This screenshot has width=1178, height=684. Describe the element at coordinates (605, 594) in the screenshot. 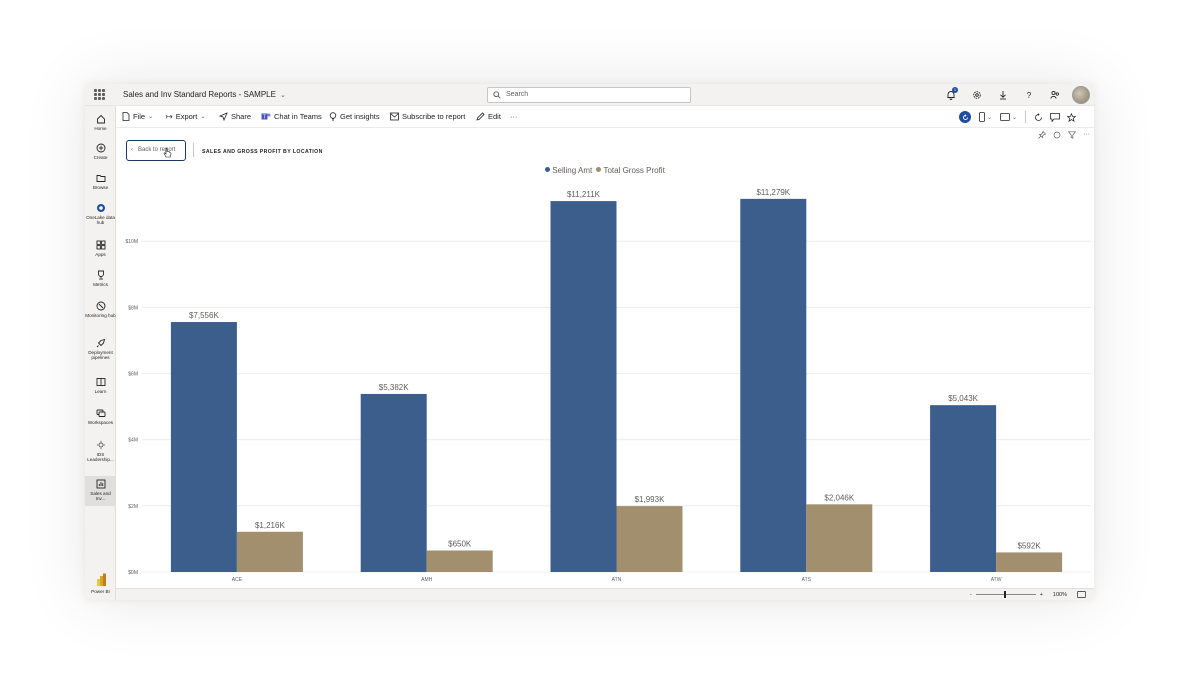

I see `status-bar: - + 100%` at that location.